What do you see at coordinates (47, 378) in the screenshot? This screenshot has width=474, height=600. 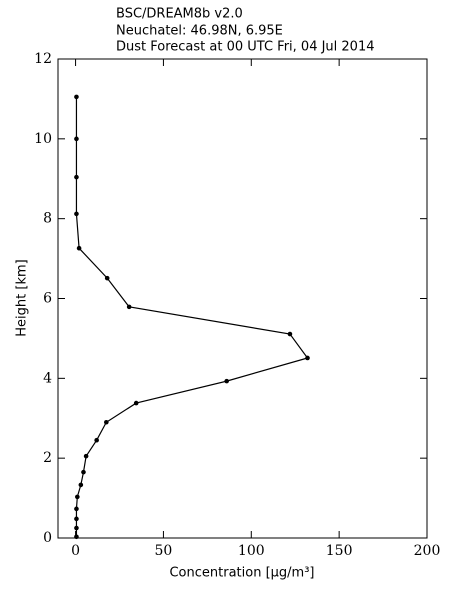 I see `y-tick-label: 4` at bounding box center [47, 378].